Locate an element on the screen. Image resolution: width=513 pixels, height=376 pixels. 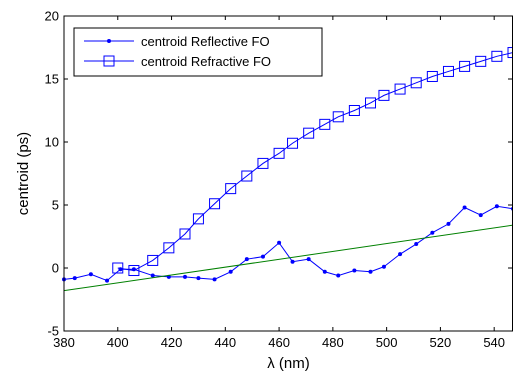
x-tick-label: 520 is located at coordinates (441, 342).